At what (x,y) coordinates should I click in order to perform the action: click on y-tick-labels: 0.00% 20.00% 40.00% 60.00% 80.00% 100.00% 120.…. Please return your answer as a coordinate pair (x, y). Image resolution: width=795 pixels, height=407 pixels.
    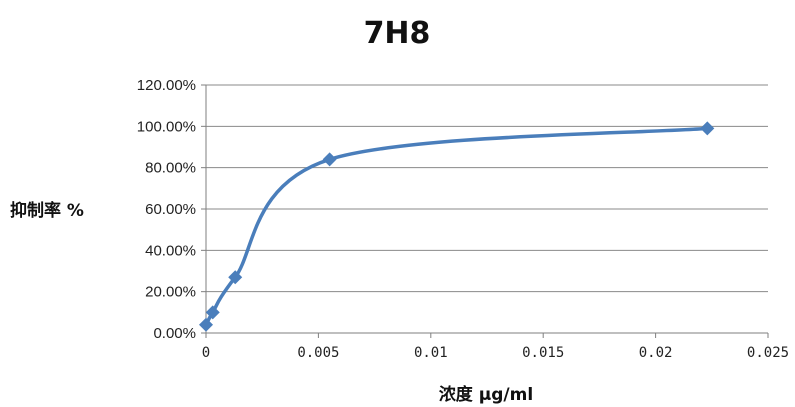
    Looking at the image, I should click on (171, 209).